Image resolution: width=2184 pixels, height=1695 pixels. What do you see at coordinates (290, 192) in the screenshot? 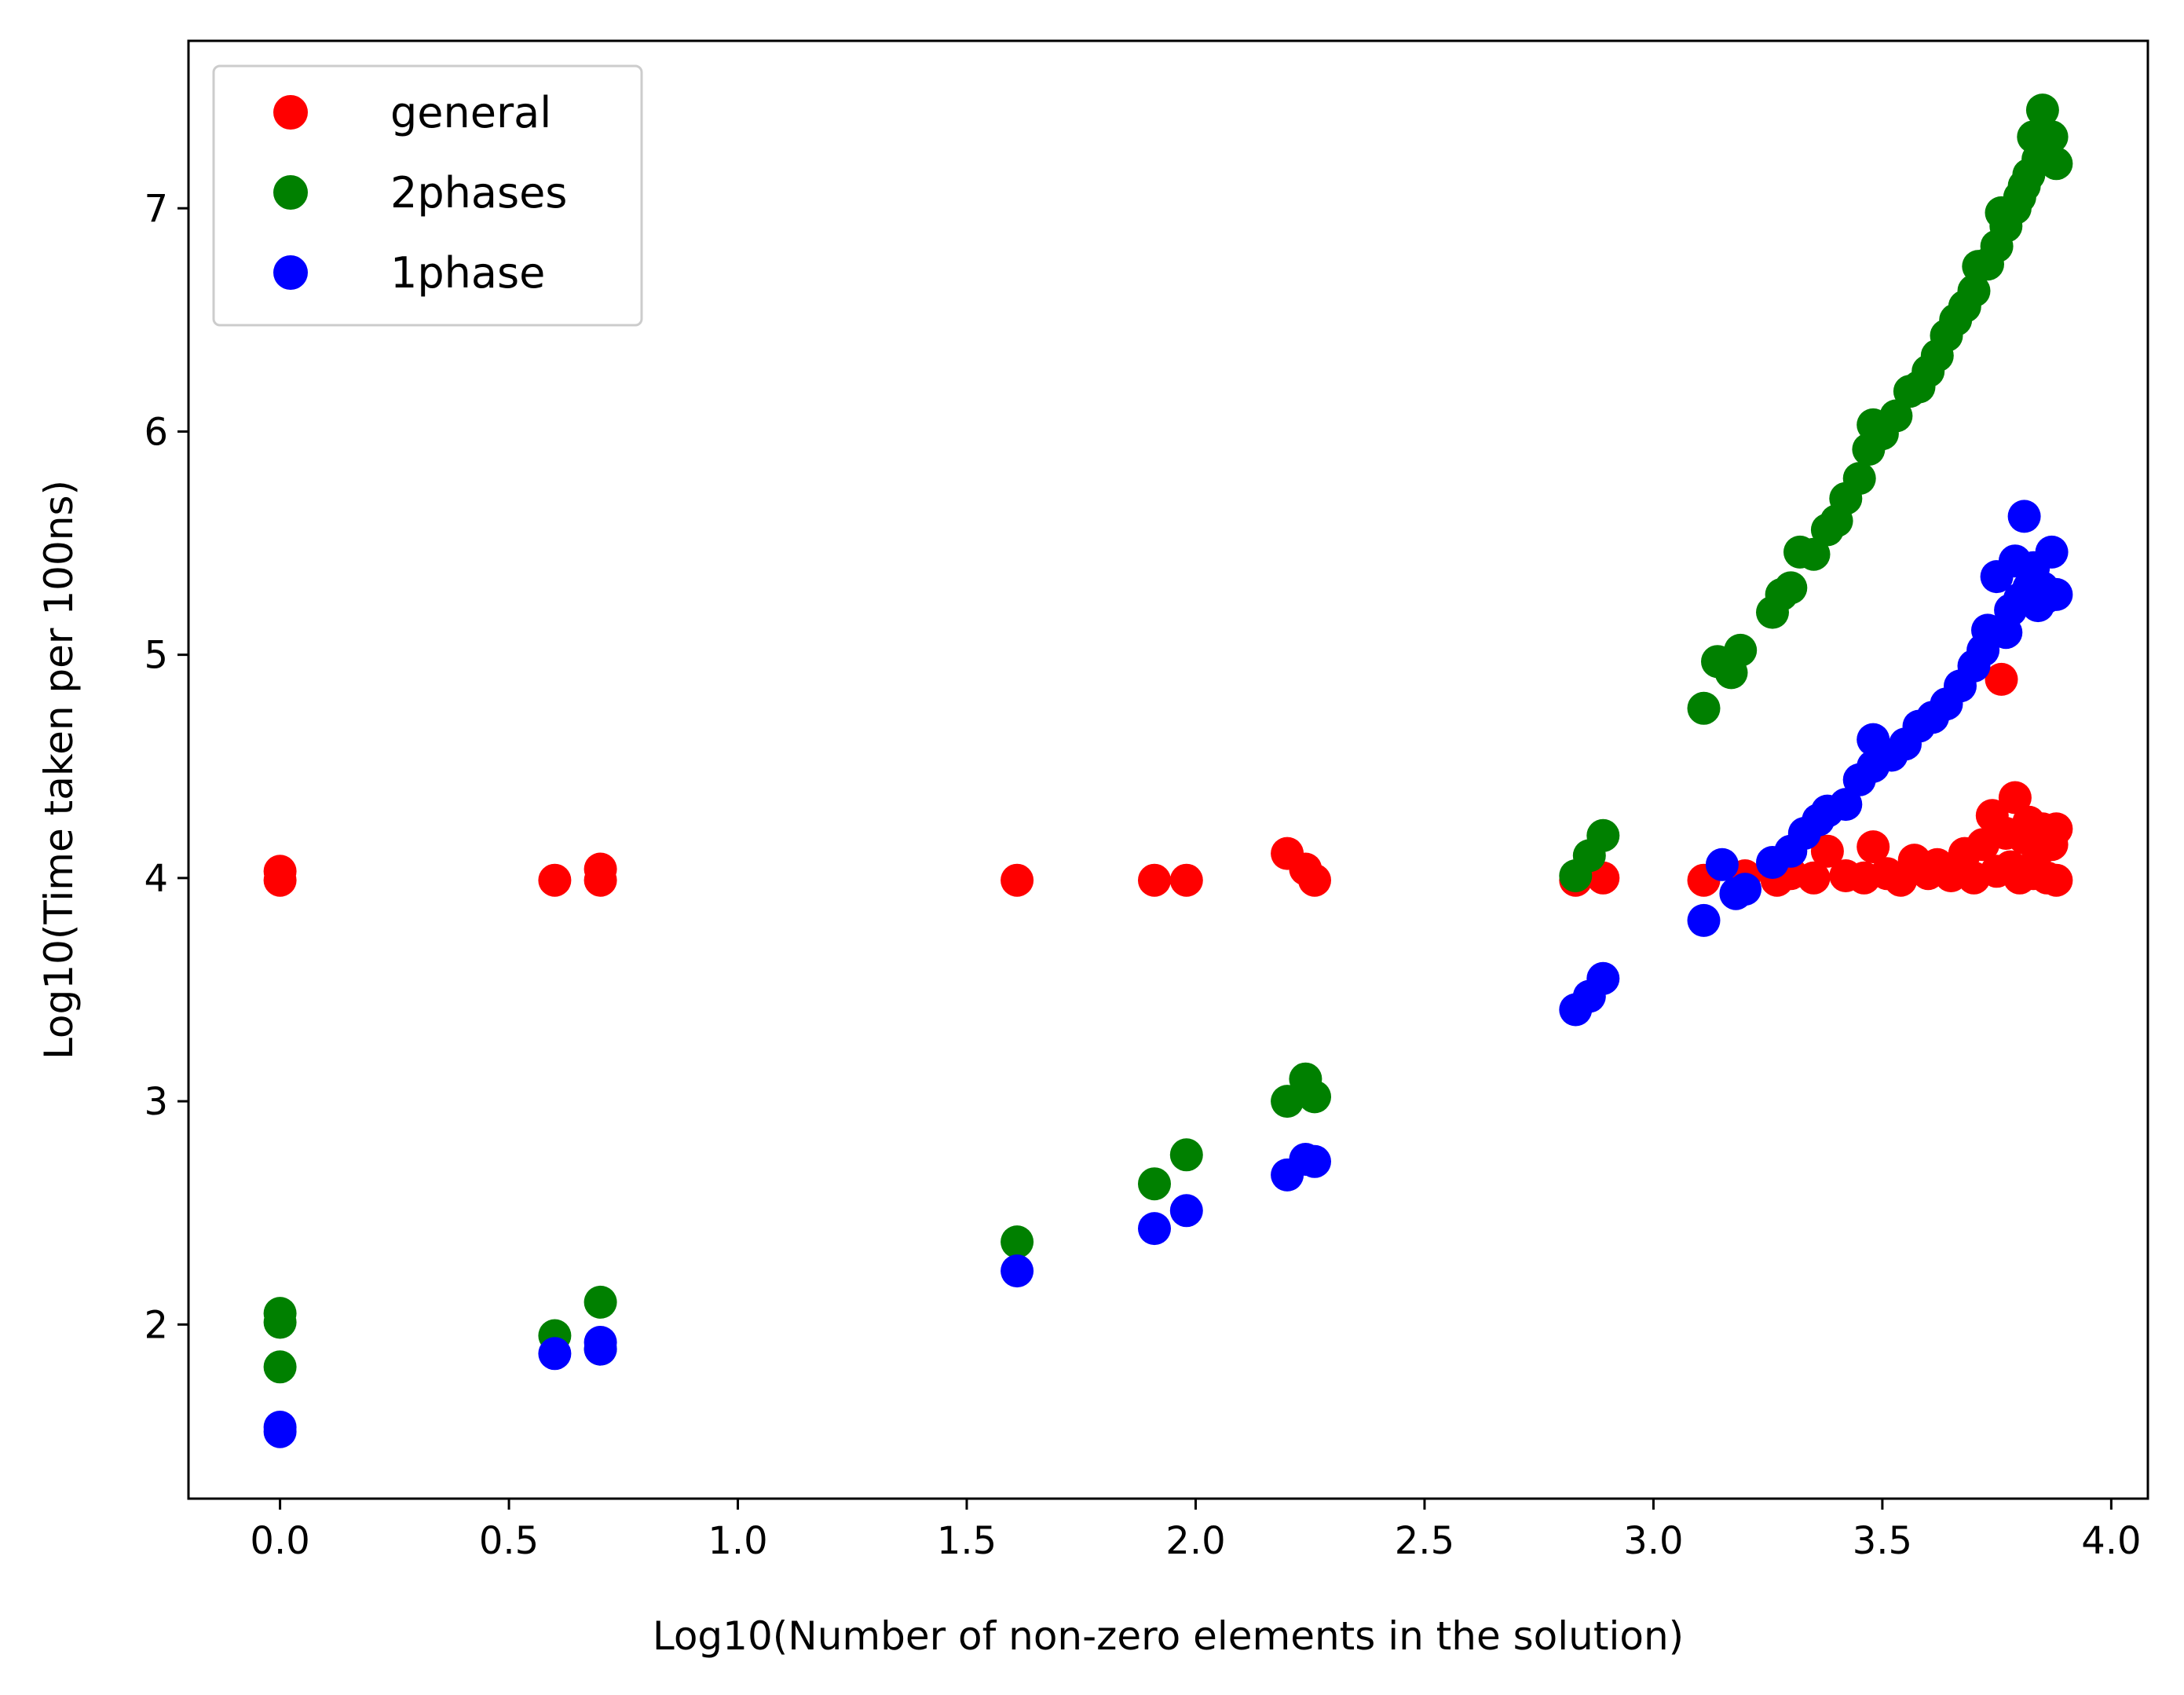
I see `legend-marker-2phases` at bounding box center [290, 192].